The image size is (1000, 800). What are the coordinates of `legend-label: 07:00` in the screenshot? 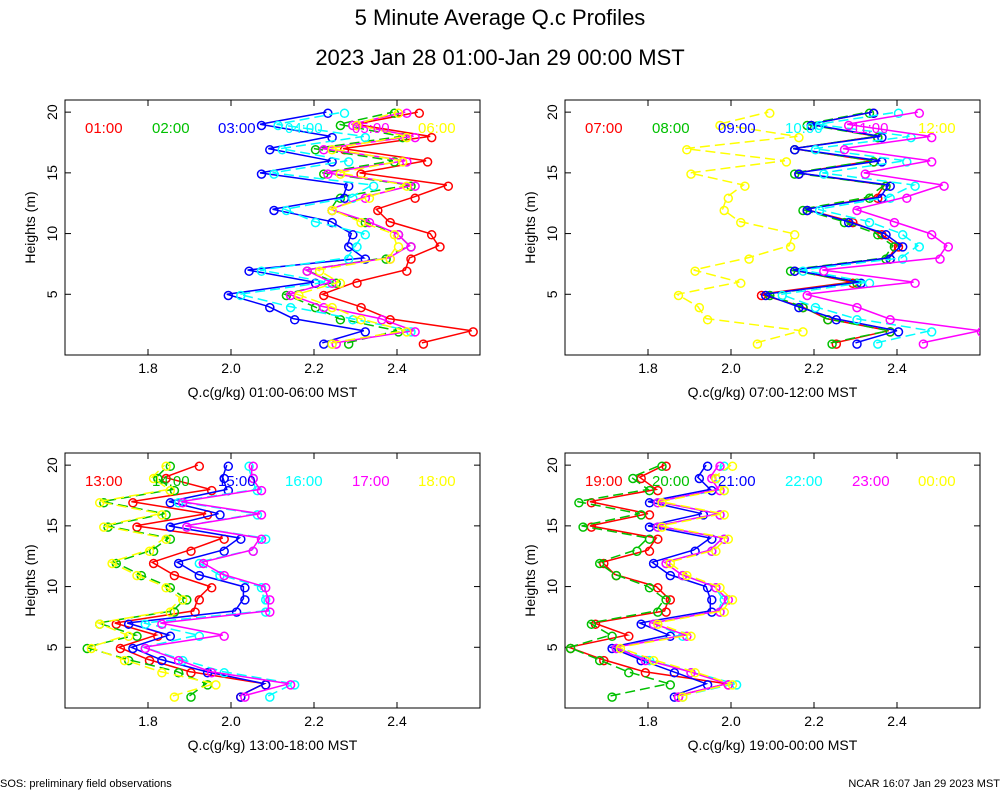 It's located at (604, 128).